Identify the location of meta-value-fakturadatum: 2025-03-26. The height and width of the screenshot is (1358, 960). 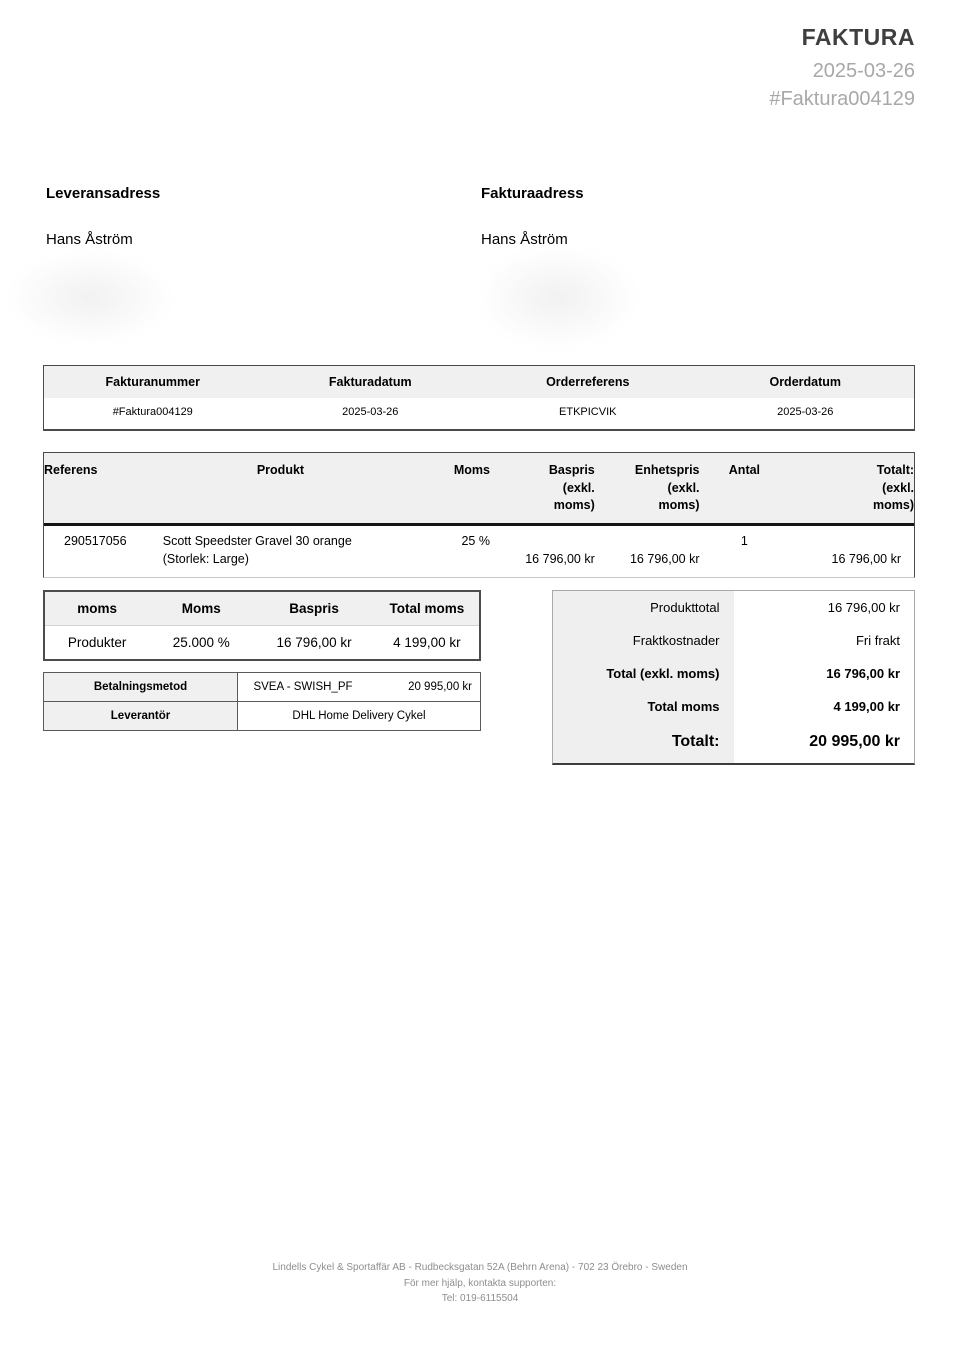
(370, 412).